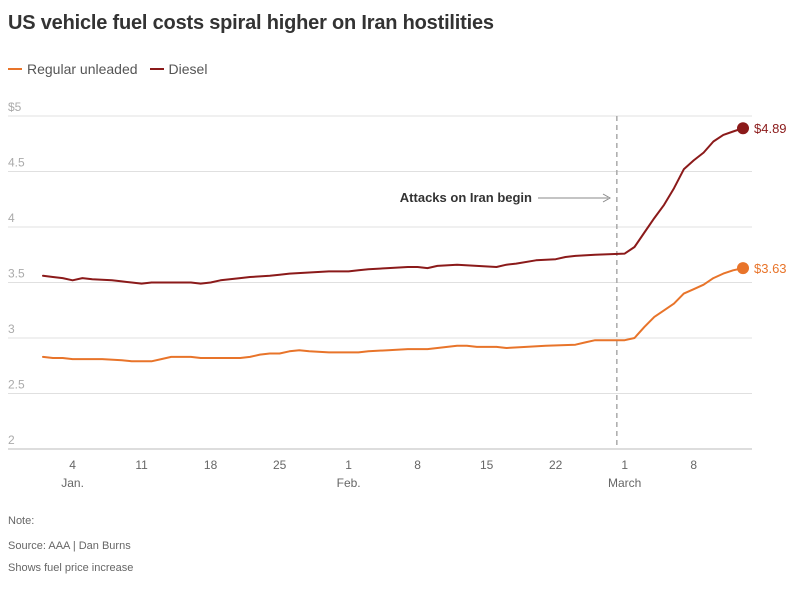 The height and width of the screenshot is (594, 800). I want to click on y-tick-label: 4, so click(11, 218).